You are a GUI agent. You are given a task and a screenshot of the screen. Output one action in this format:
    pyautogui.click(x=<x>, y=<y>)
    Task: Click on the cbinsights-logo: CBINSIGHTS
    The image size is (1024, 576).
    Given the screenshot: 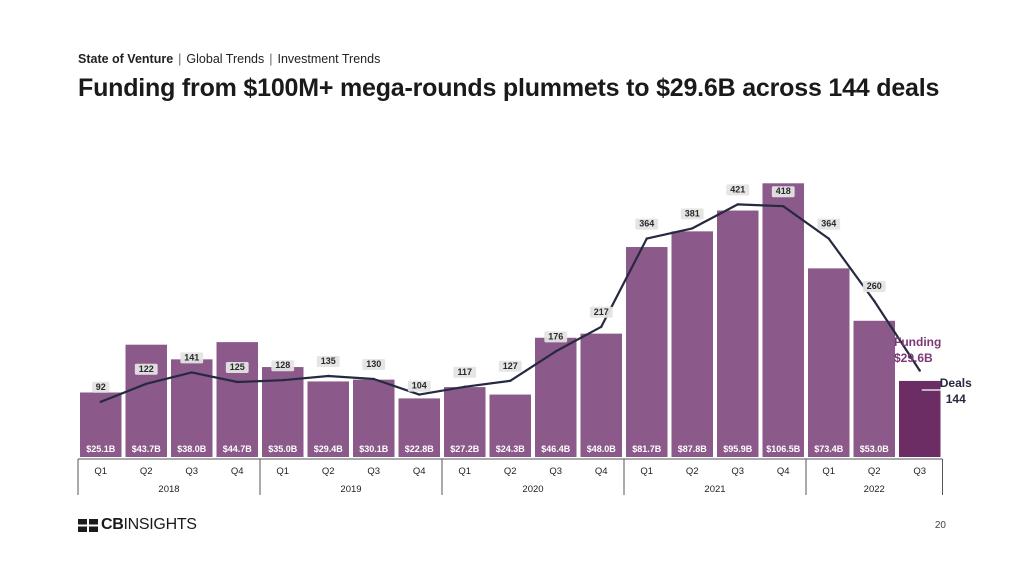 What is the action you would take?
    pyautogui.click(x=137, y=525)
    